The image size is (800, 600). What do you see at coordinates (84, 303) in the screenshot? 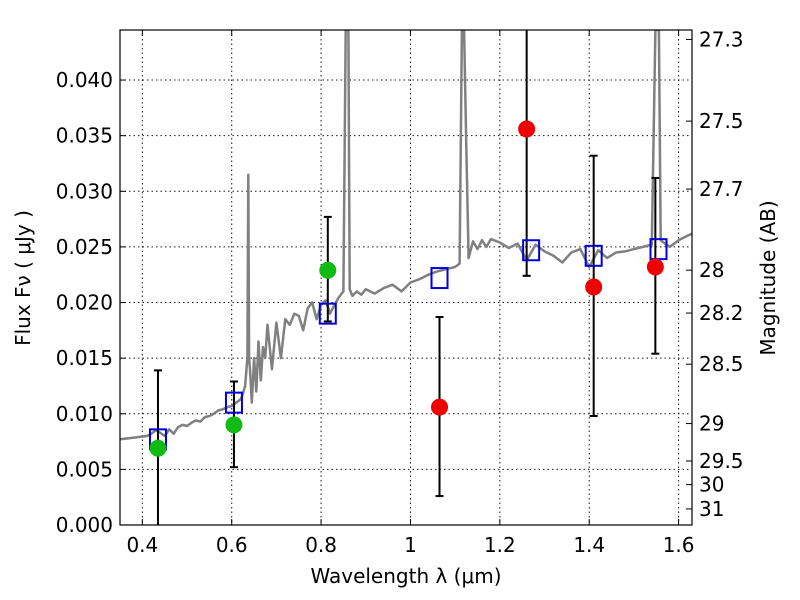
I see `y-tick-label: 0.020` at bounding box center [84, 303].